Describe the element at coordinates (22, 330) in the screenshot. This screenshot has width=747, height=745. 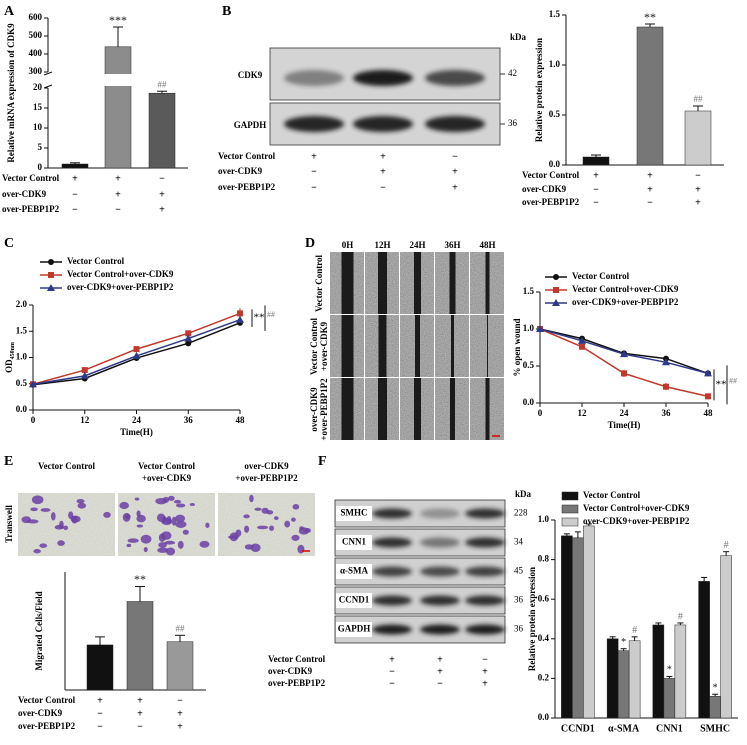
I see `y-tick-label: 1.5` at that location.